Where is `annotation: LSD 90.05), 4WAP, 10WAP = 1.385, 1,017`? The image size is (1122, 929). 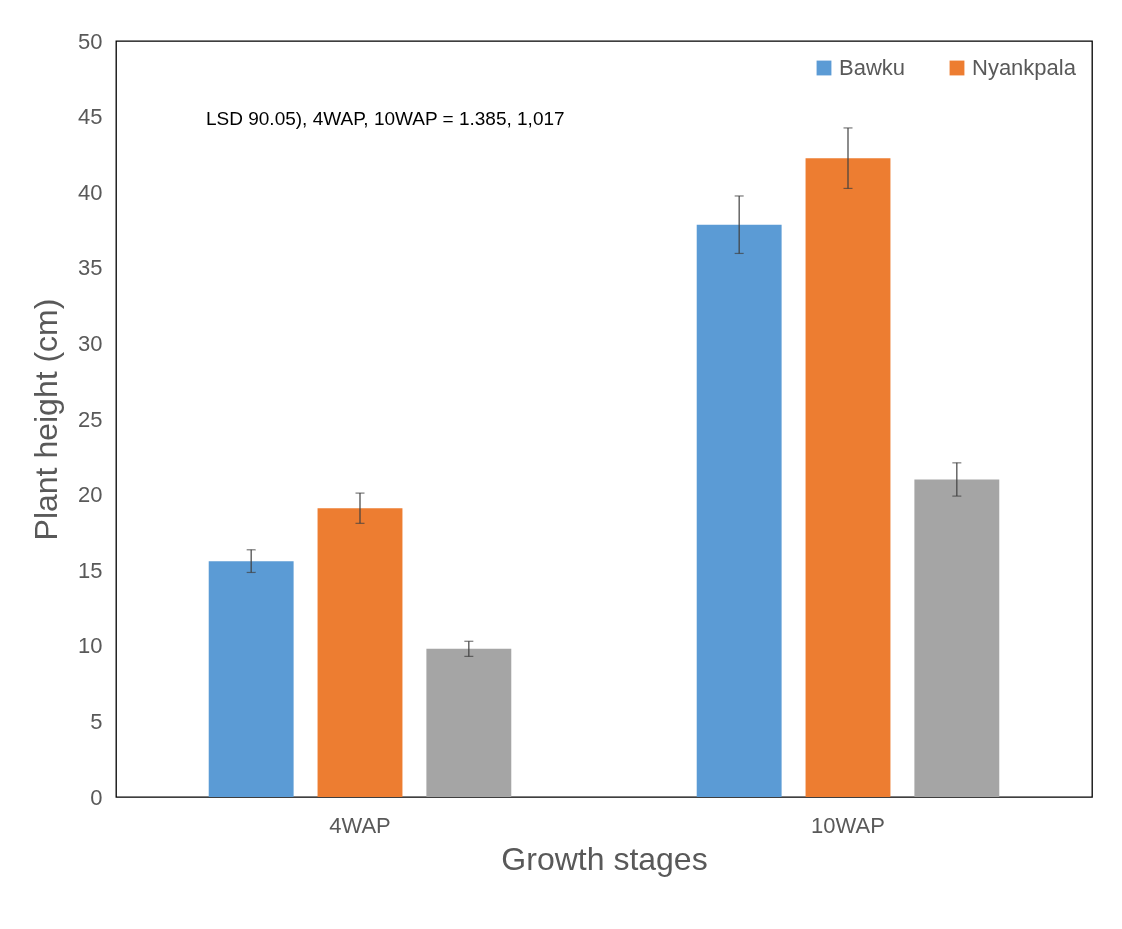
annotation: LSD 90.05), 4WAP, 10WAP = 1.385, 1,017 is located at coordinates (385, 118).